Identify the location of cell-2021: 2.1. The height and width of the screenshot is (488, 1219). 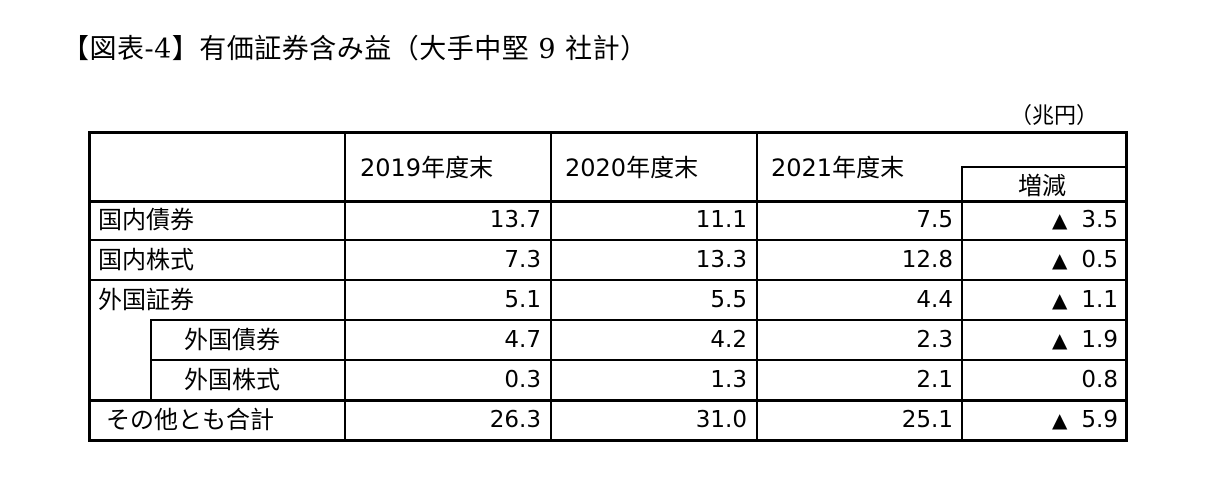
(934, 380).